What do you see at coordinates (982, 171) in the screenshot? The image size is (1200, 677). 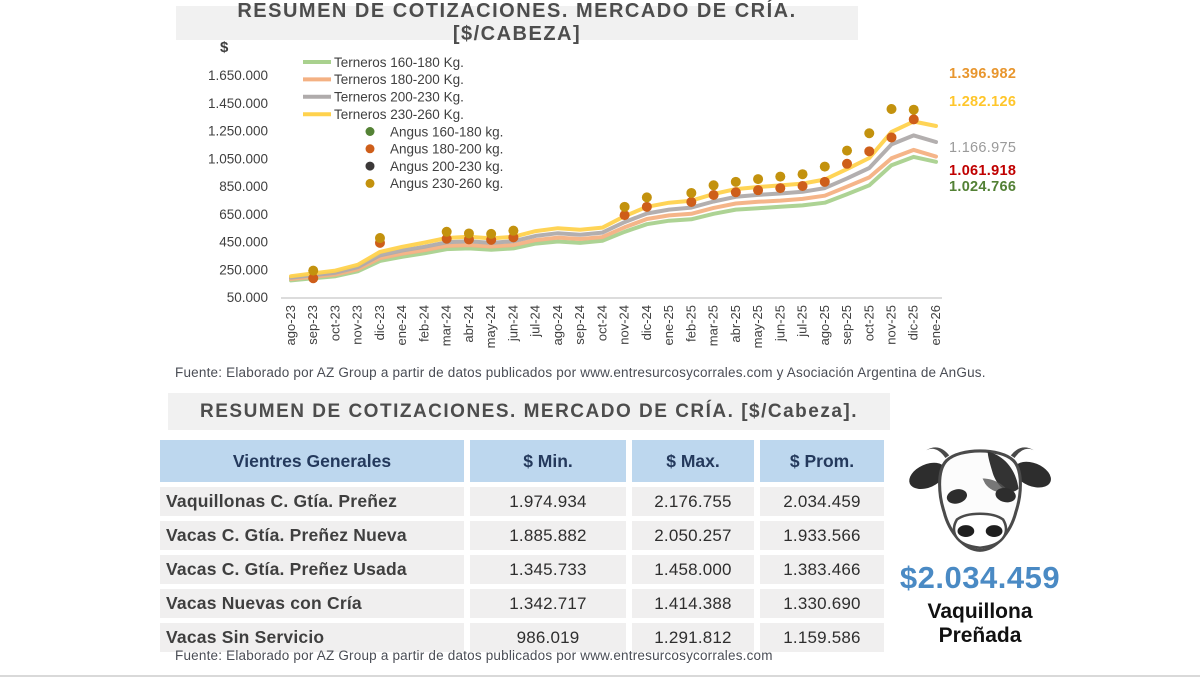 I see `series-end-value-label: 1.061.918` at bounding box center [982, 171].